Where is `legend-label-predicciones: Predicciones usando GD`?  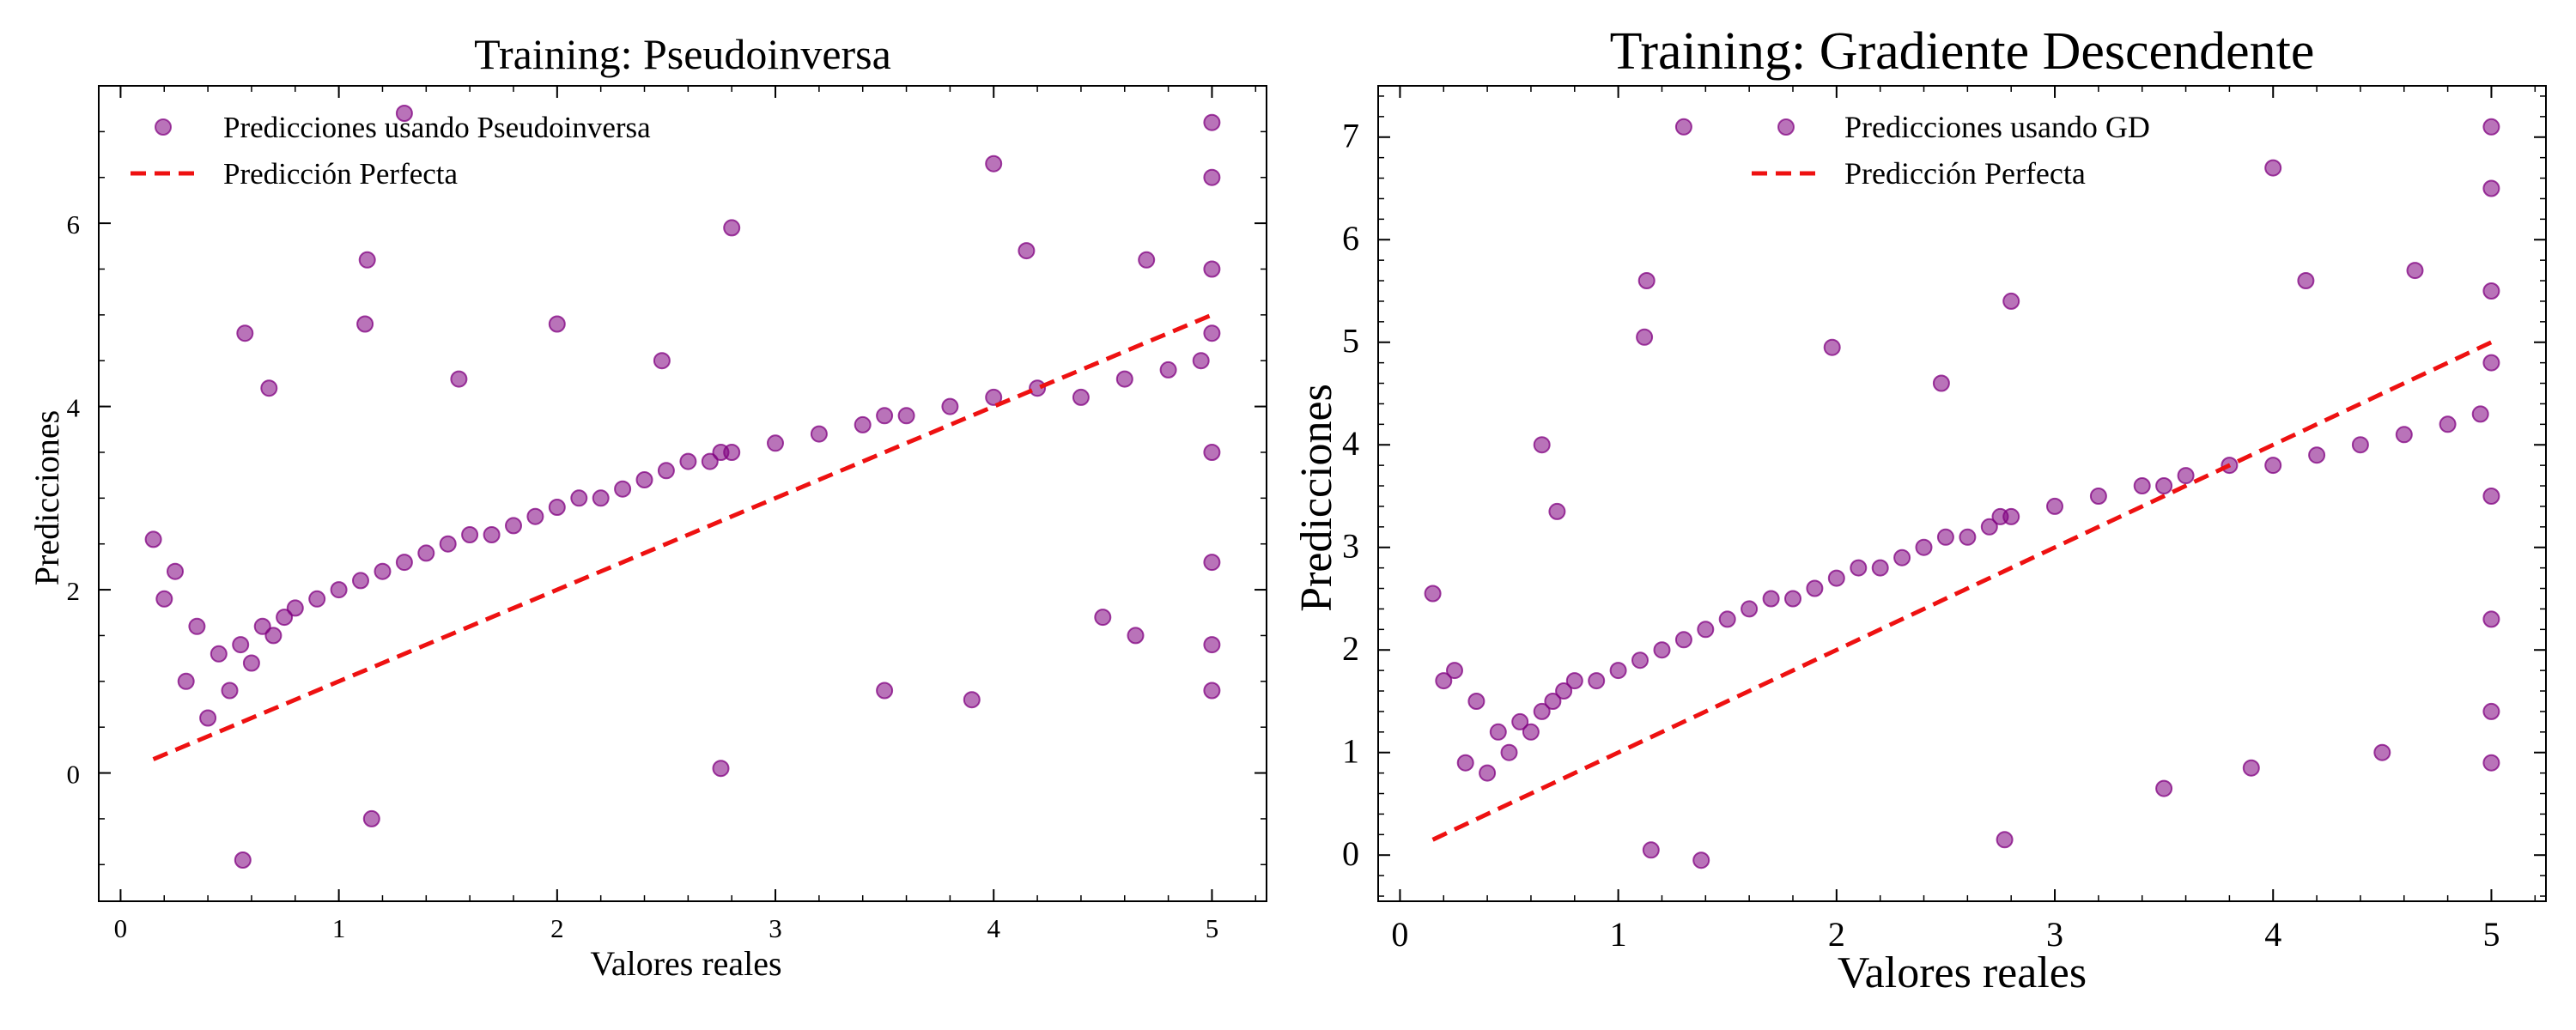
legend-label-predicciones: Predicciones usando GD is located at coordinates (1997, 127).